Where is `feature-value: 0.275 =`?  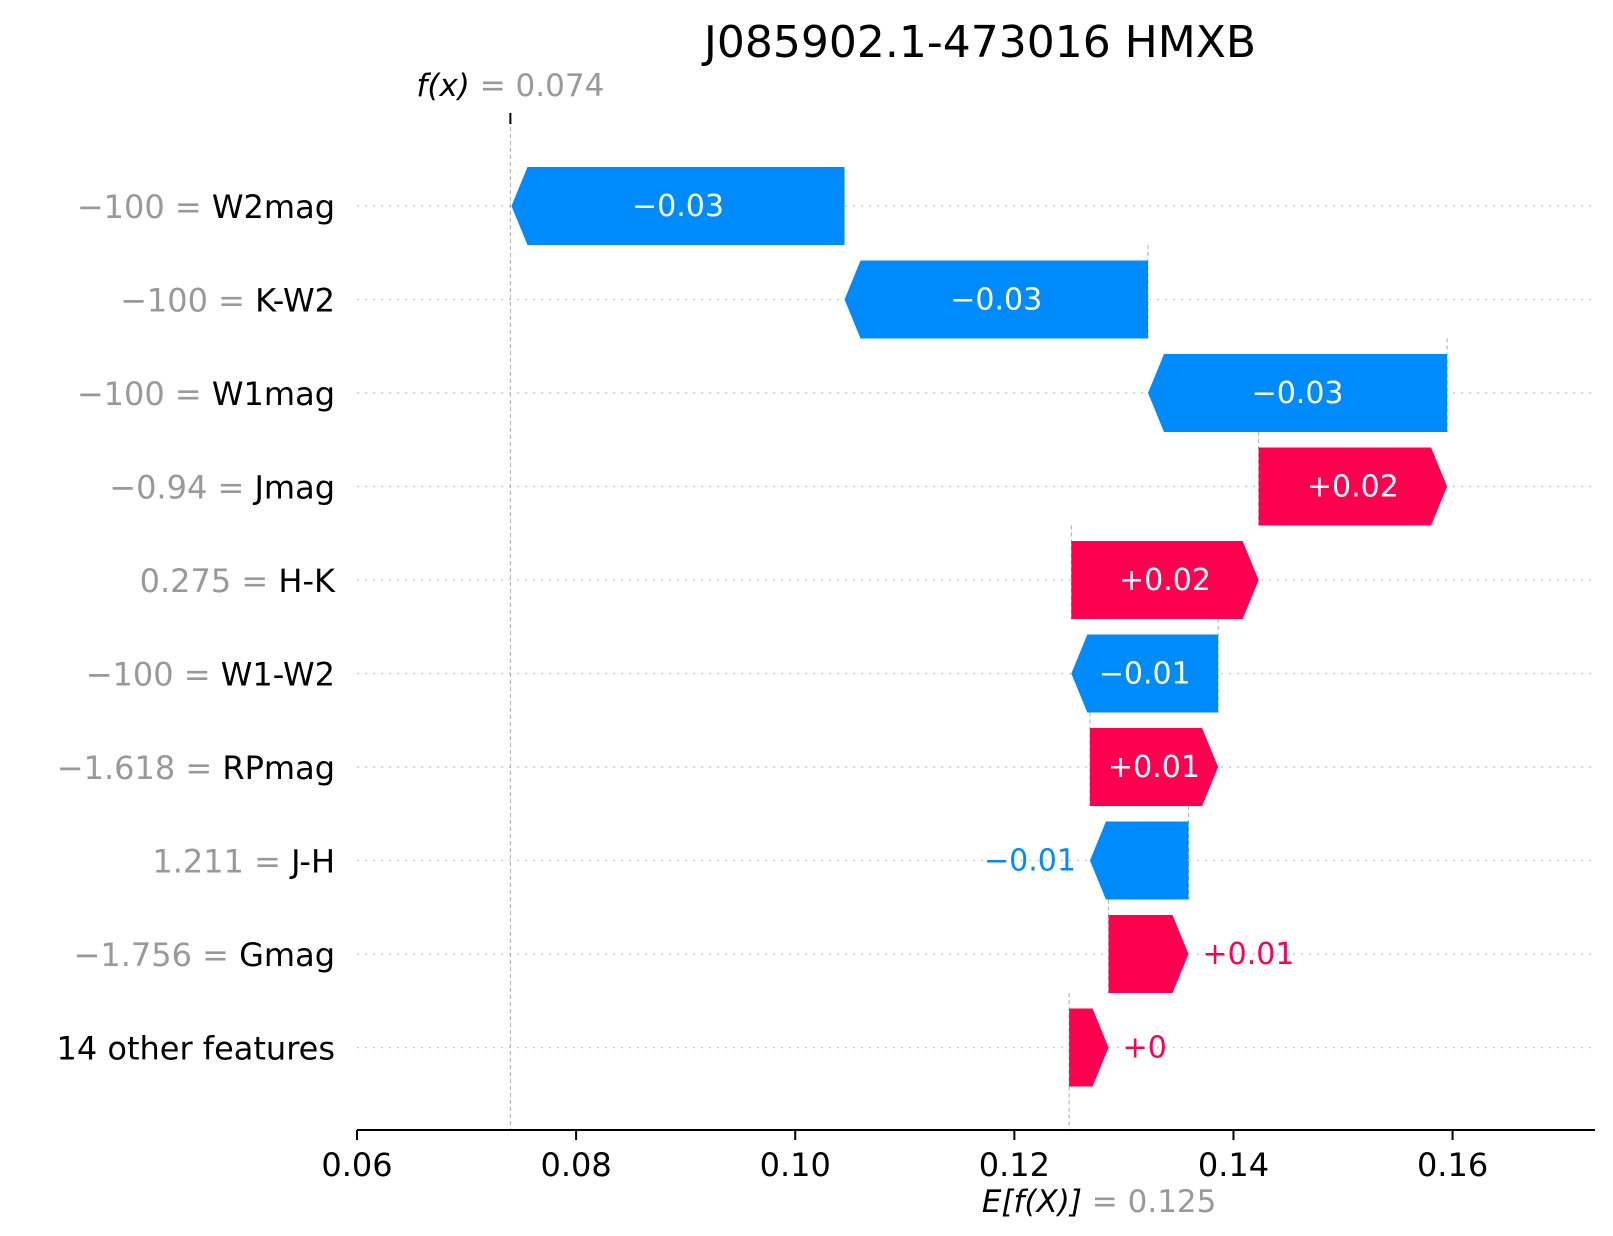
feature-value: 0.275 = is located at coordinates (209, 581).